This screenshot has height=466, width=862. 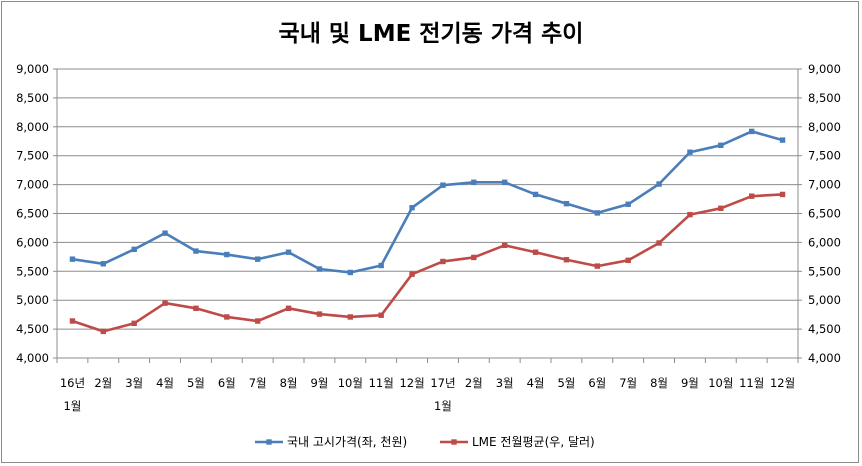 What do you see at coordinates (431, 34) in the screenshot?
I see `chart-title: 국내 및 LME 전기동 가격 추이` at bounding box center [431, 34].